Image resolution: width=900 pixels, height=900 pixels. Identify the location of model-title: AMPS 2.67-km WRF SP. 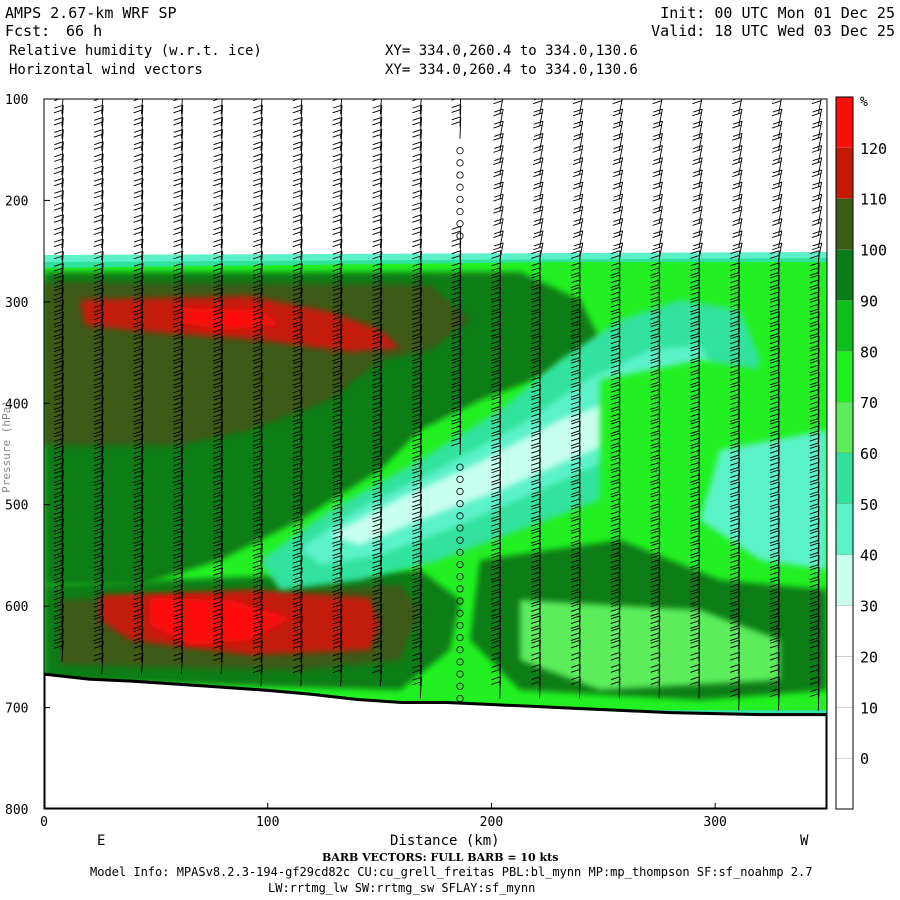
(91, 13).